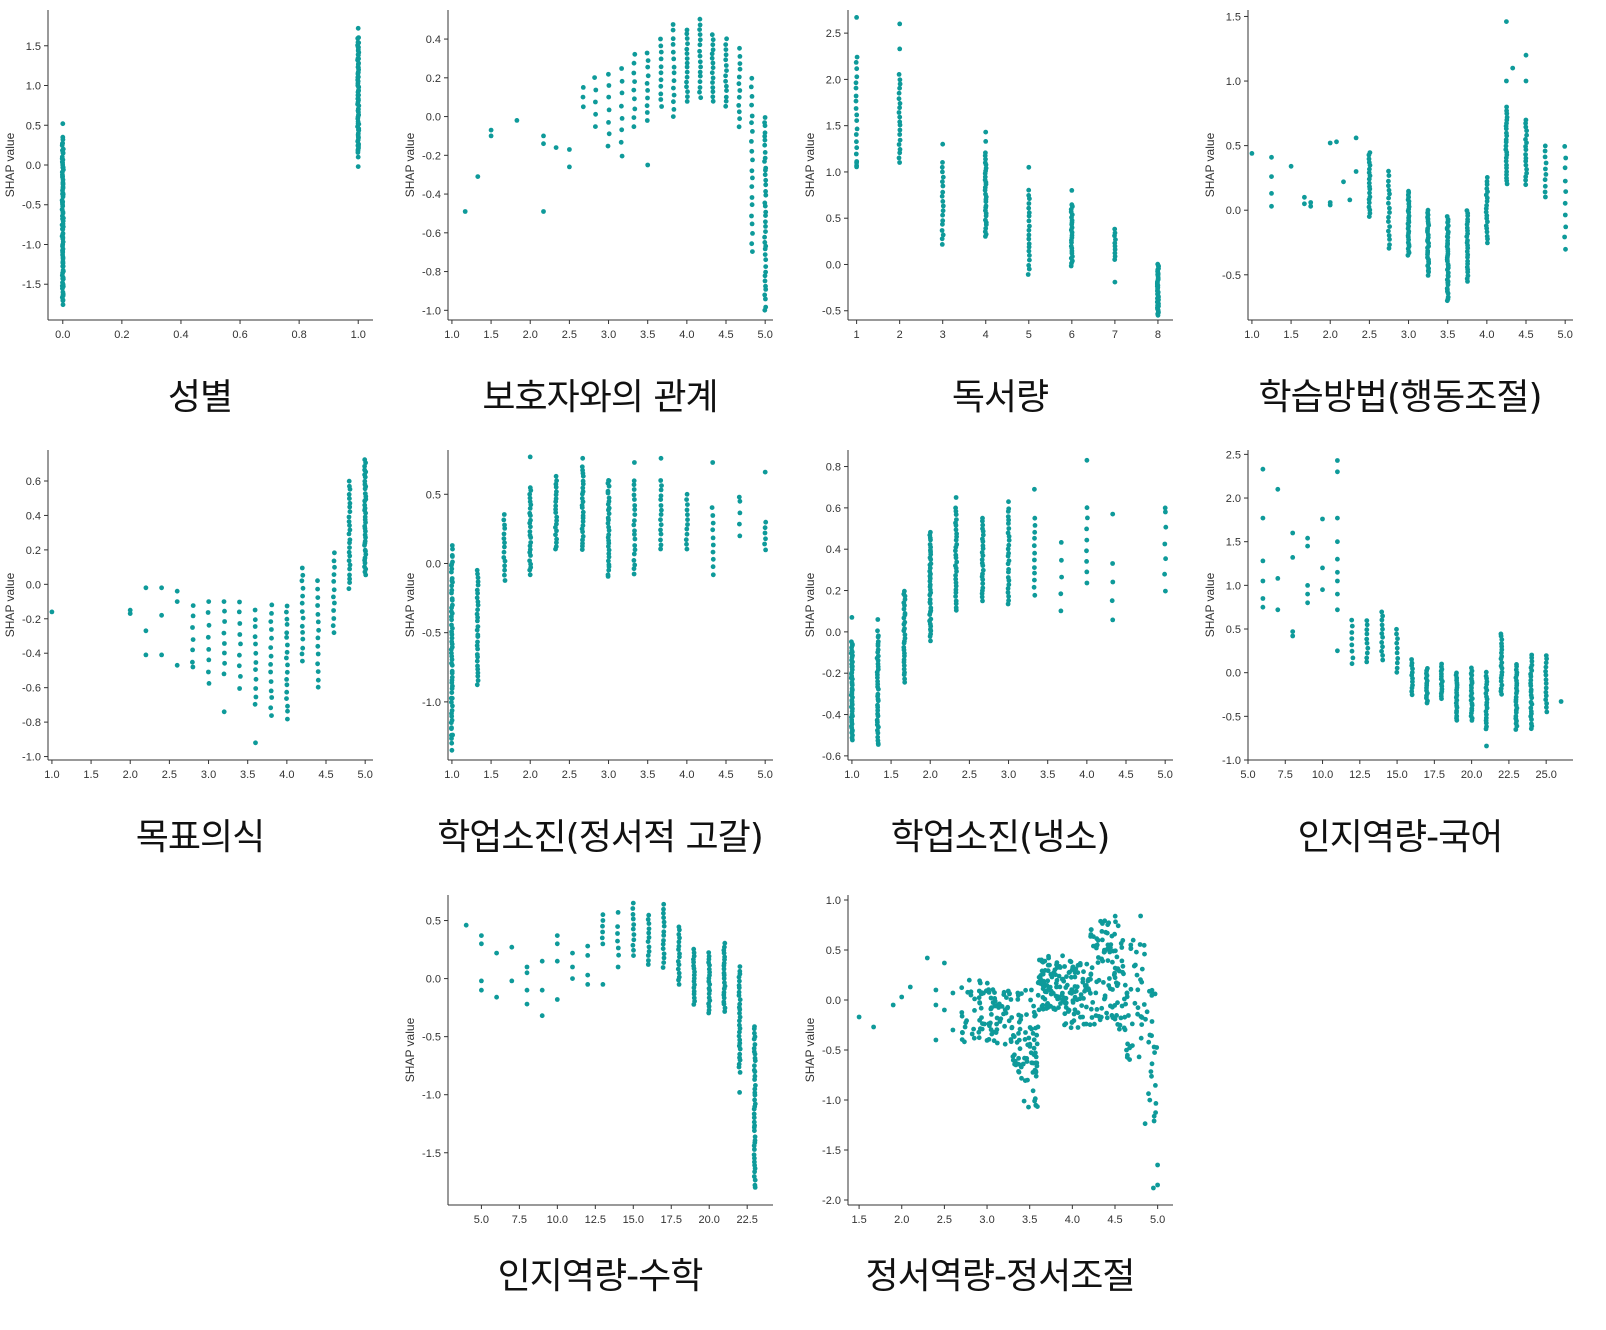 The image size is (1606, 1330). Describe the element at coordinates (33, 551) in the screenshot. I see `y-tick-label: 0.2` at that location.